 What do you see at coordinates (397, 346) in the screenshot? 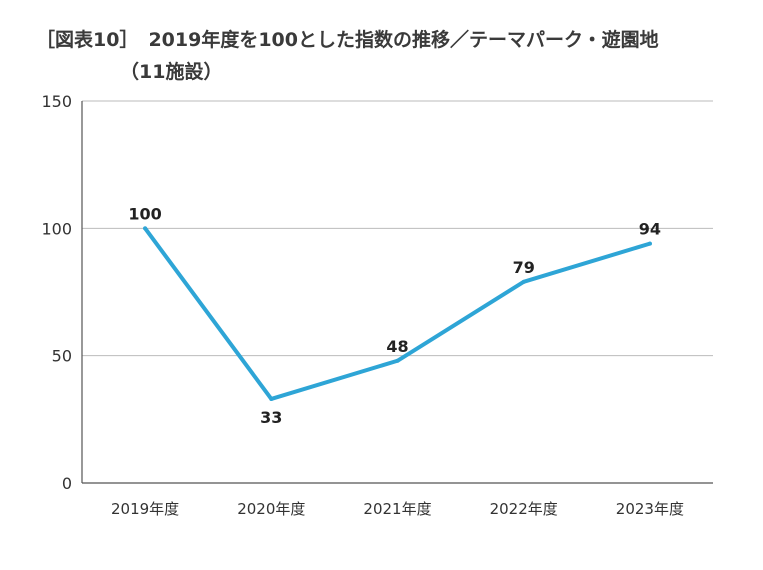
I see `data-label: 48` at bounding box center [397, 346].